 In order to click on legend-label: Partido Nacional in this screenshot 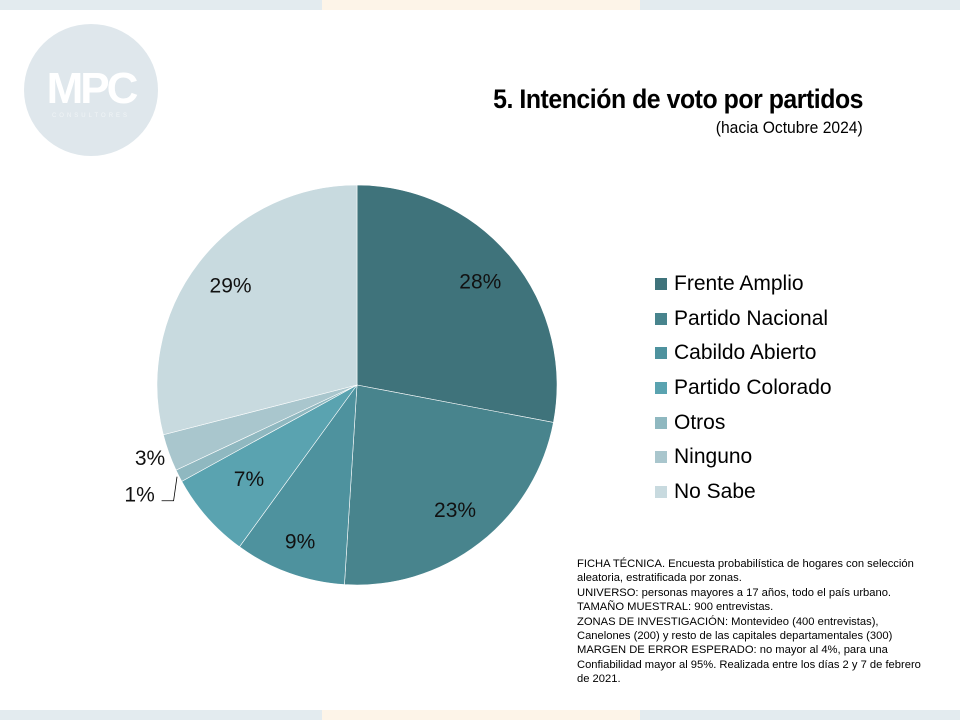, I will do `click(751, 318)`.